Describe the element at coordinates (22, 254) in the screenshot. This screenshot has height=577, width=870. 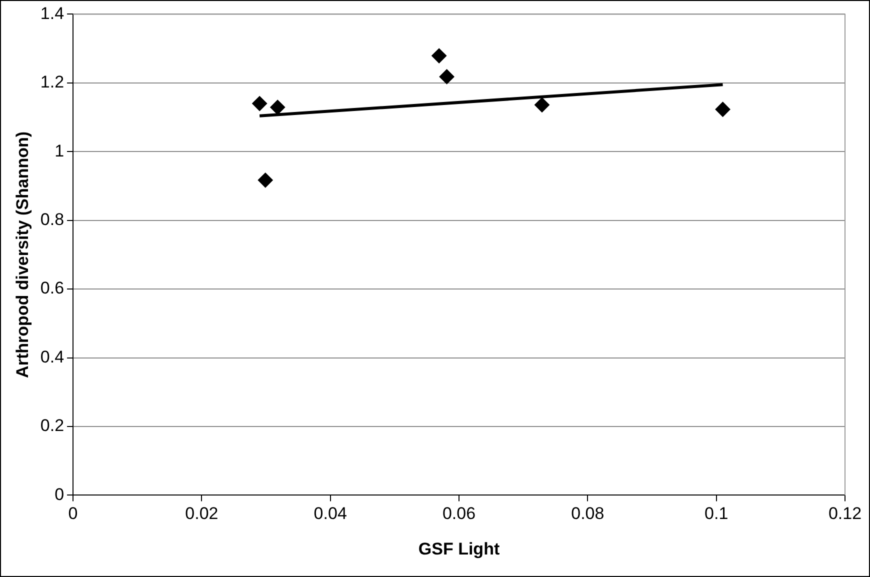
I see `y-axis-title: Arthropod diversity (Shannon)` at that location.